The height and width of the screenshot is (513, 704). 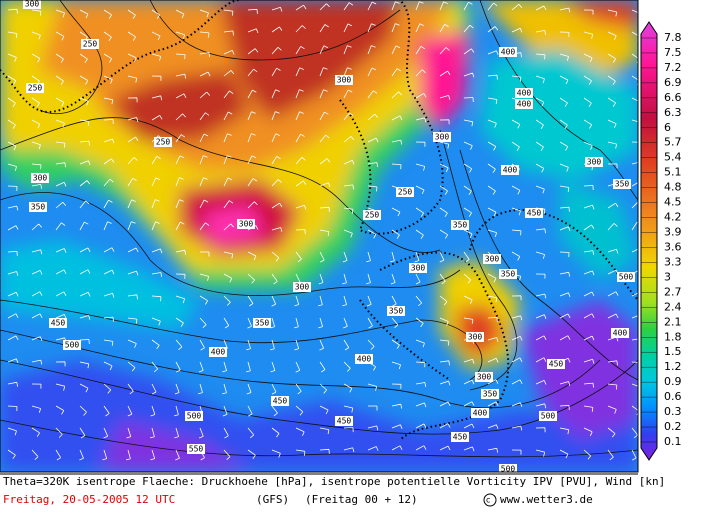 I want to click on contour-label: 550, so click(x=196, y=449).